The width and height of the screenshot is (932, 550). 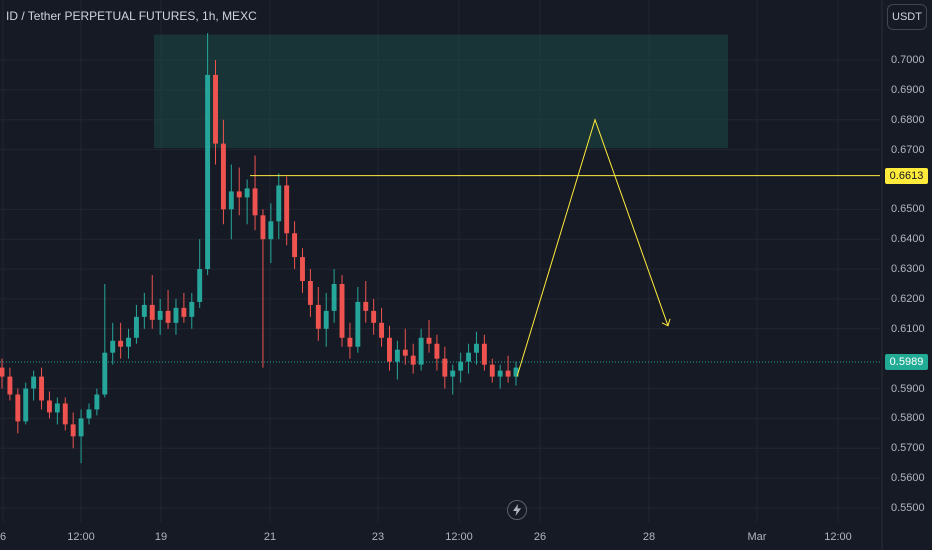 What do you see at coordinates (378, 537) in the screenshot?
I see `time-tick-label: 23` at bounding box center [378, 537].